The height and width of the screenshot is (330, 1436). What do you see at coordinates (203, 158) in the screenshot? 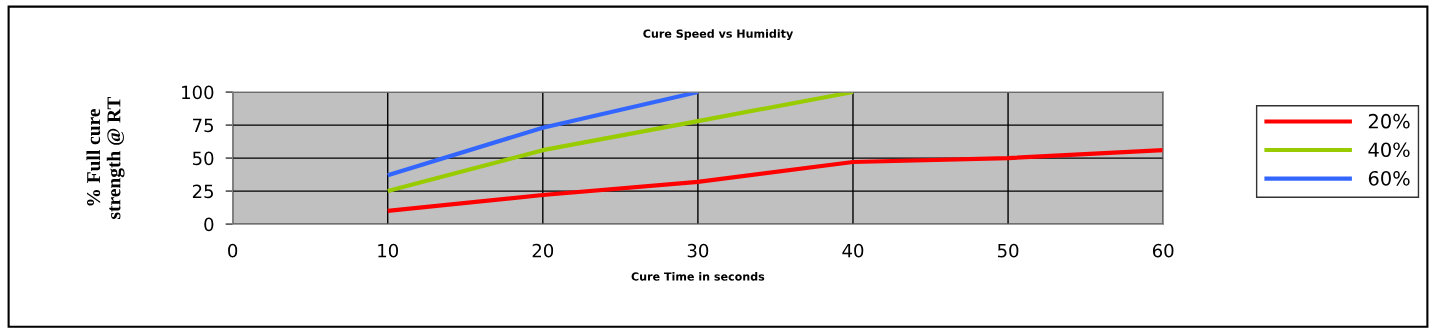
I see `y-tick-label: 50` at bounding box center [203, 158].